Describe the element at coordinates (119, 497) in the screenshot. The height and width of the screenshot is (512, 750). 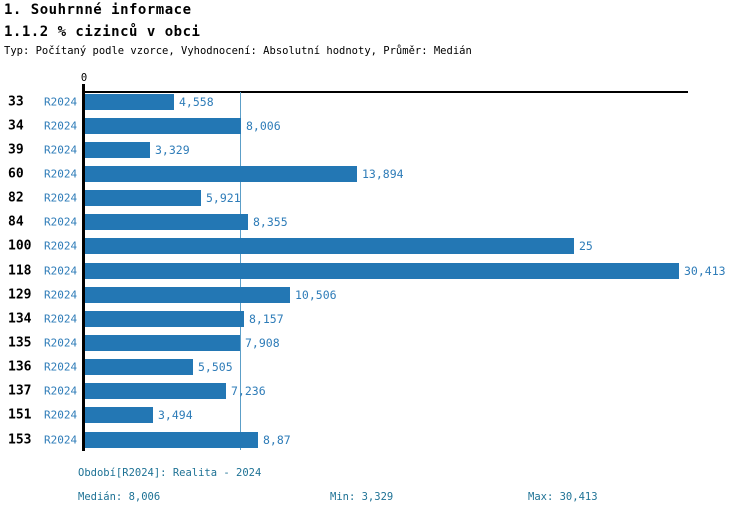
I see `footer-median-stat: Medián: 8,006` at that location.